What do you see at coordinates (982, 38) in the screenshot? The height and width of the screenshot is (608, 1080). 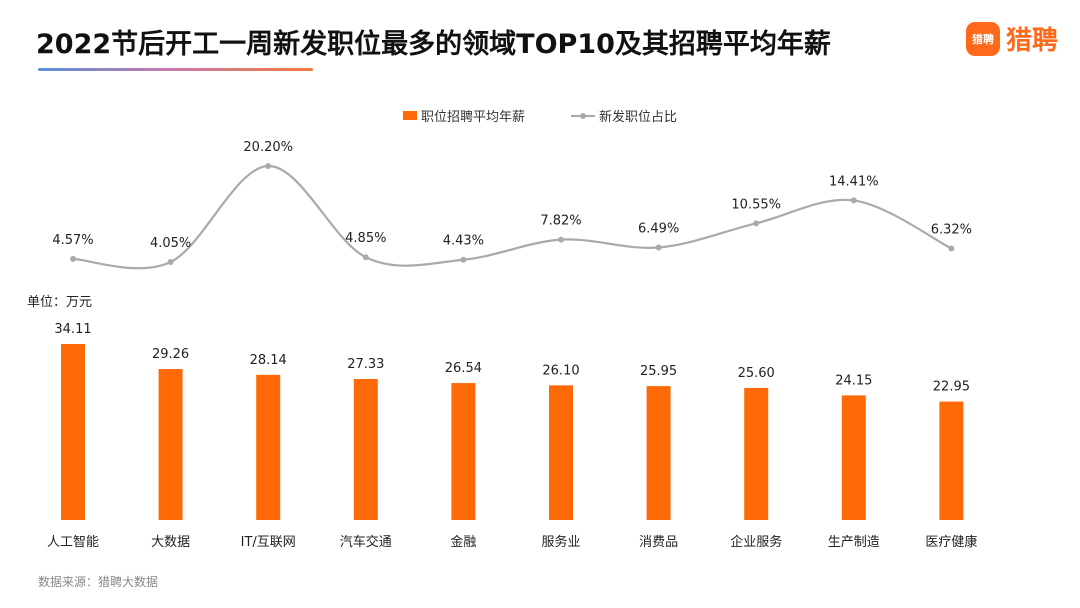 I see `brand-badge-icon: 猎聘` at bounding box center [982, 38].